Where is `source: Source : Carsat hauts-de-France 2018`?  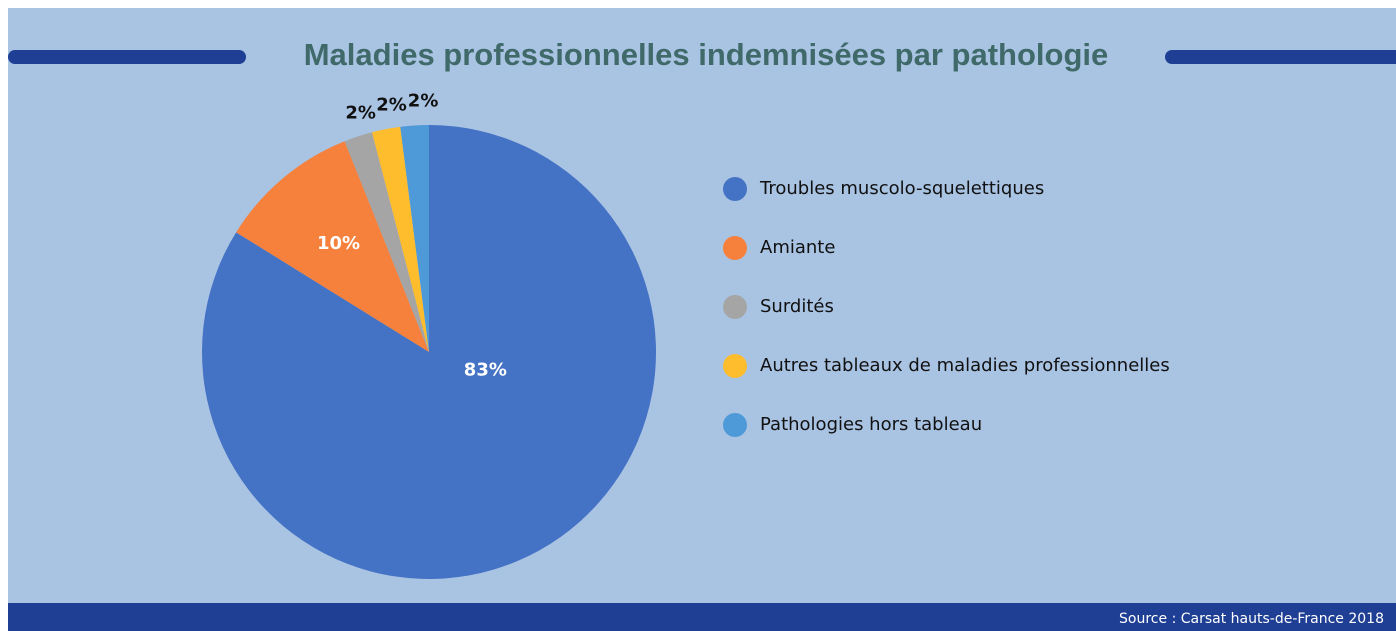 source: Source : Carsat hauts-de-France 2018 is located at coordinates (1251, 619).